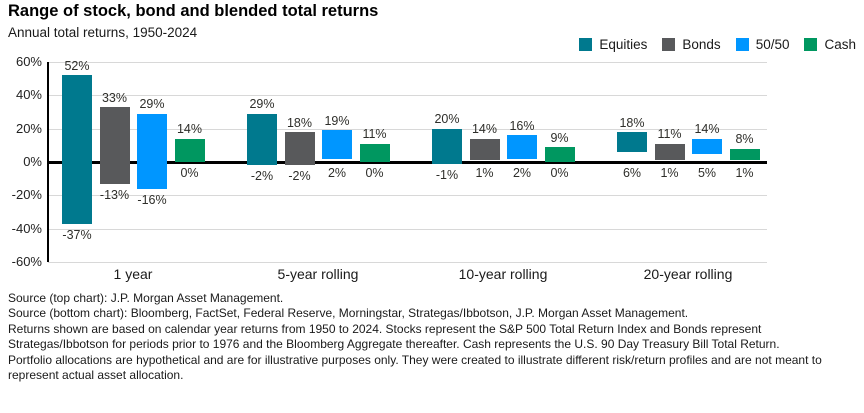 The height and width of the screenshot is (413, 864). I want to click on legend-item-equities: Equities, so click(613, 44).